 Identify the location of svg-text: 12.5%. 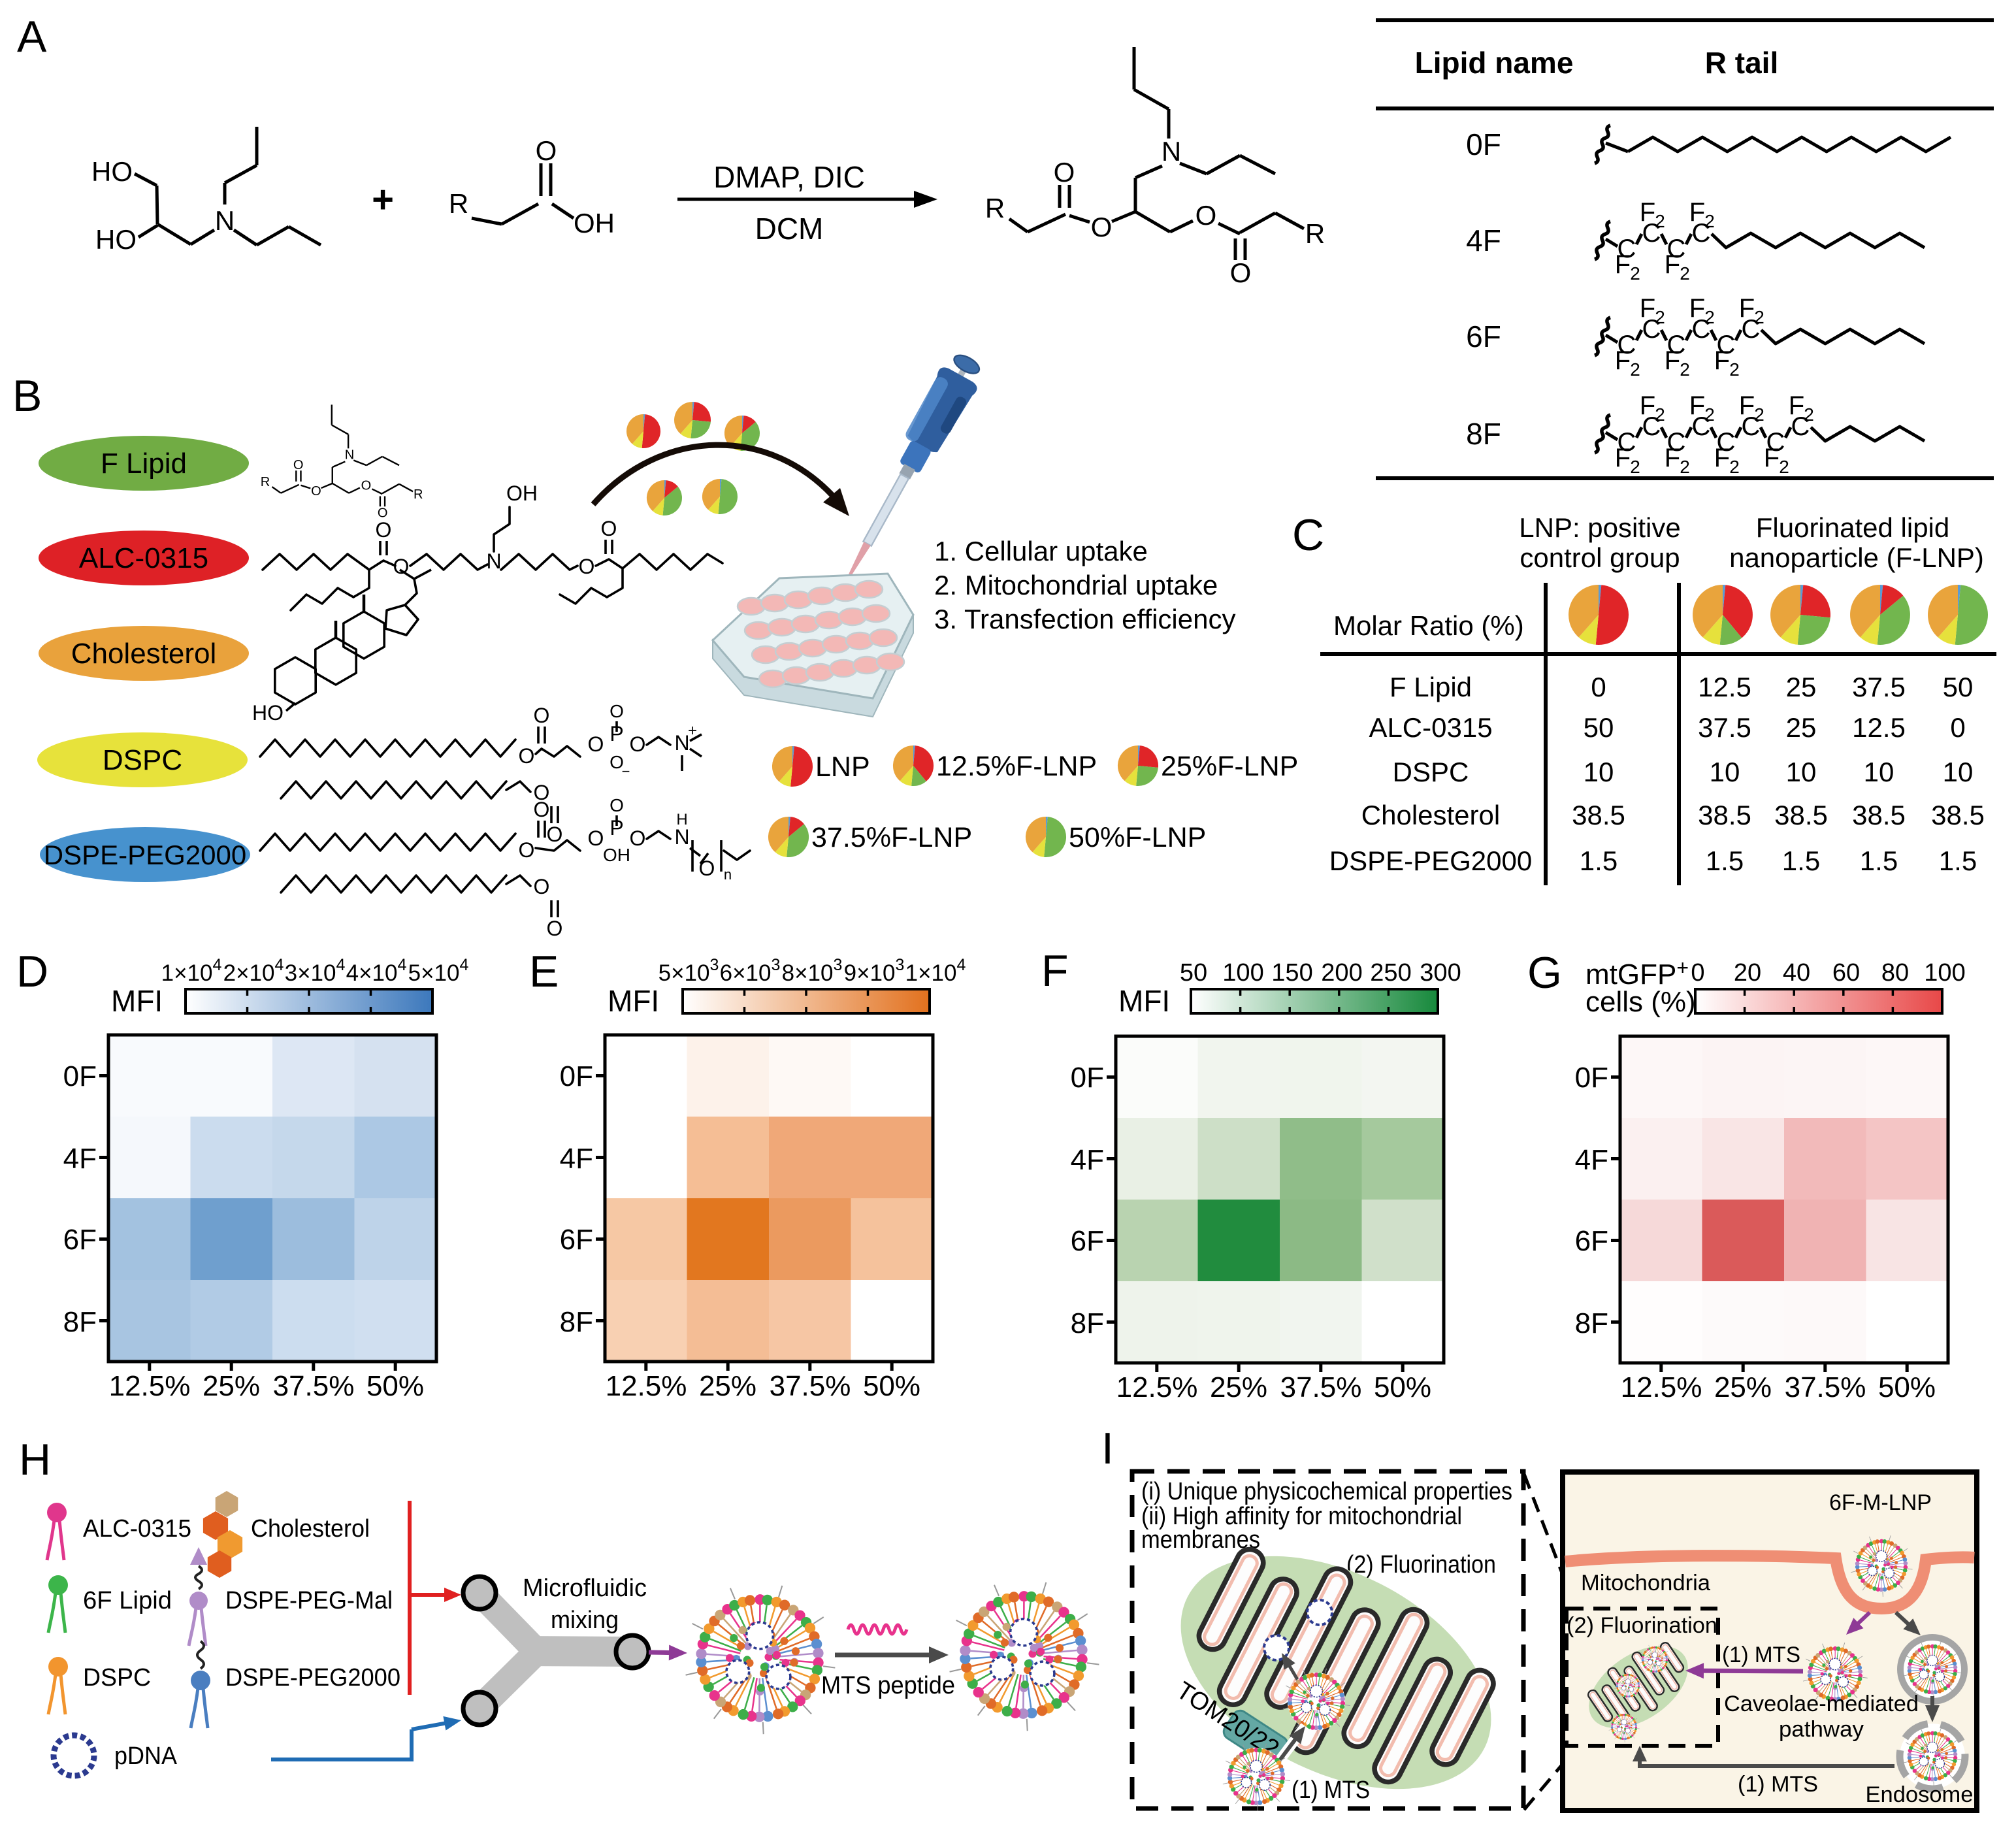
(646, 1386).